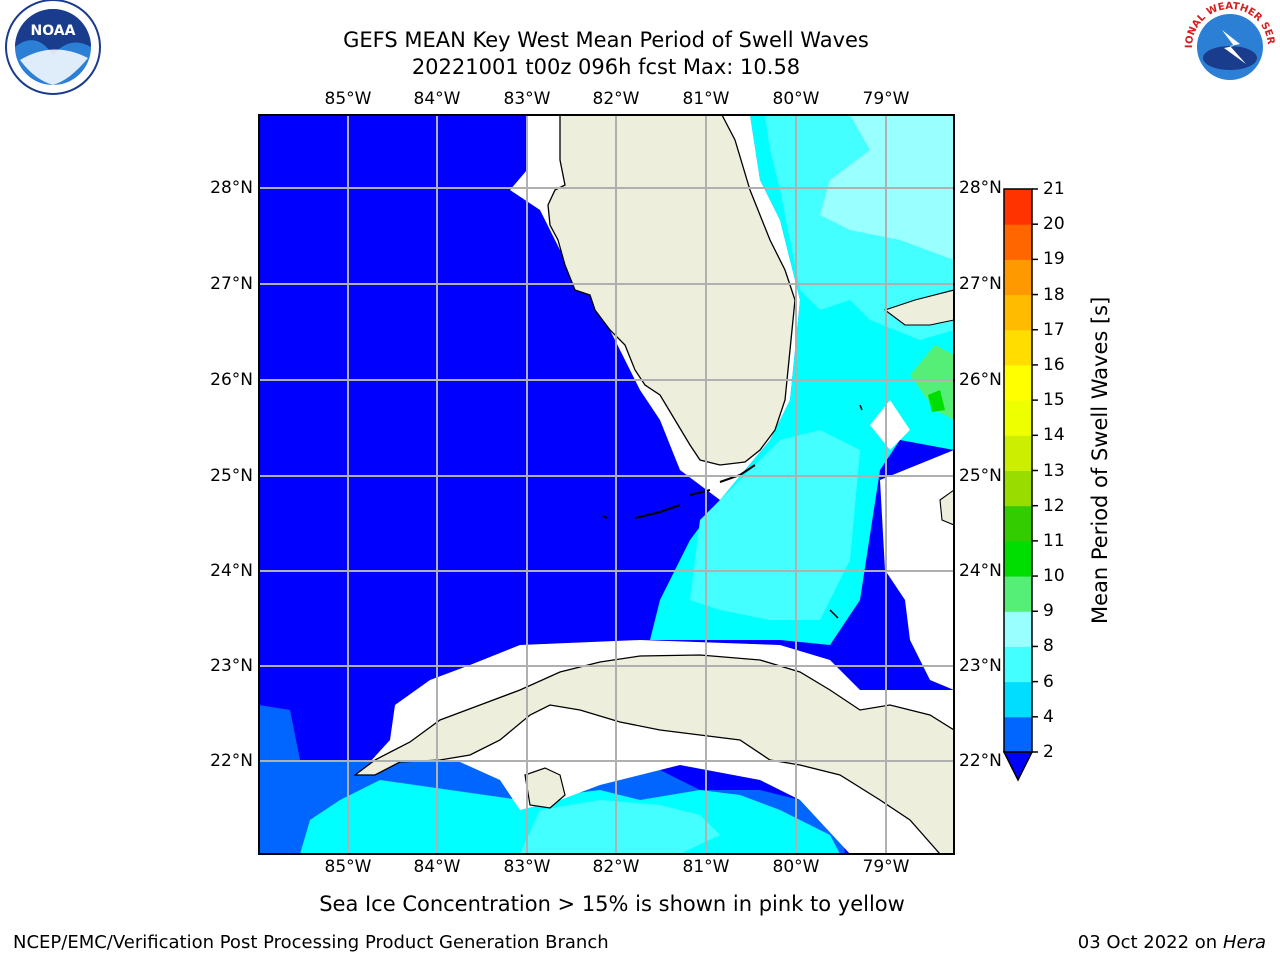 The image size is (1280, 960). I want to click on lon-label-bottom-79w: 79°W, so click(886, 867).